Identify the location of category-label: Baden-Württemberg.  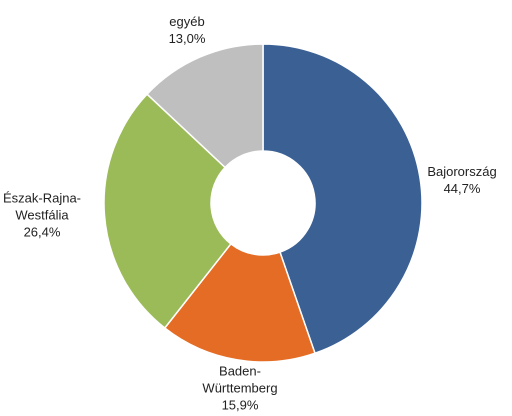
(240, 379).